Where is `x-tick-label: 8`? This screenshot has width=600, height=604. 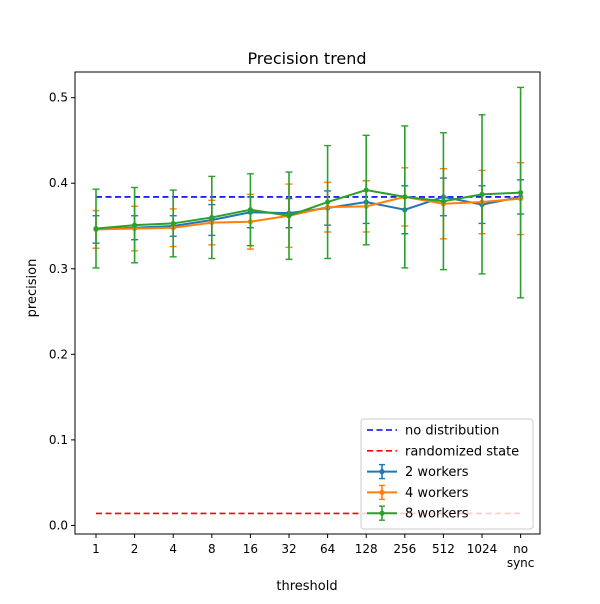 x-tick-label: 8 is located at coordinates (212, 549).